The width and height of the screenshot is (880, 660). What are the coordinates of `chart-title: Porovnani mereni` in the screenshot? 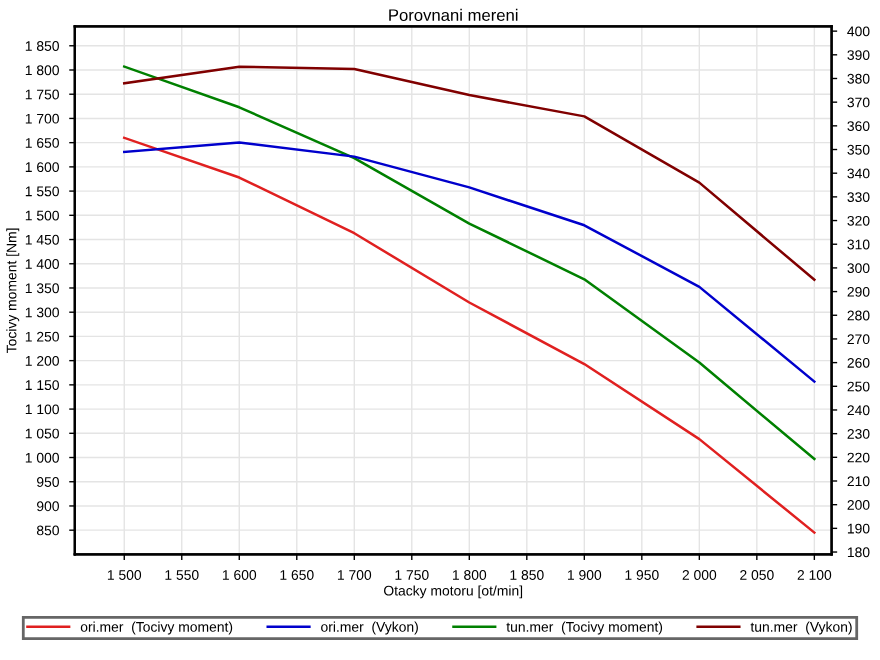 It's located at (453, 15).